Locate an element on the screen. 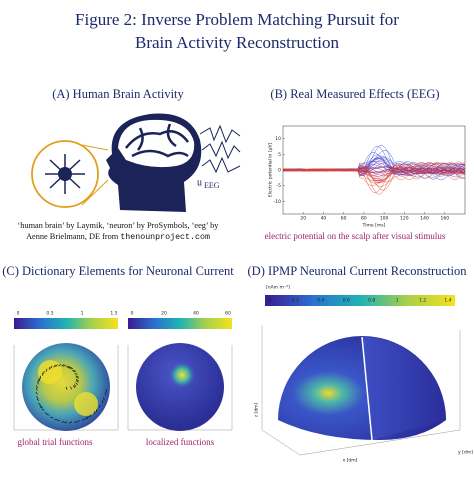 This screenshot has height=478, width=474. x-tick-label: 20 is located at coordinates (303, 219).